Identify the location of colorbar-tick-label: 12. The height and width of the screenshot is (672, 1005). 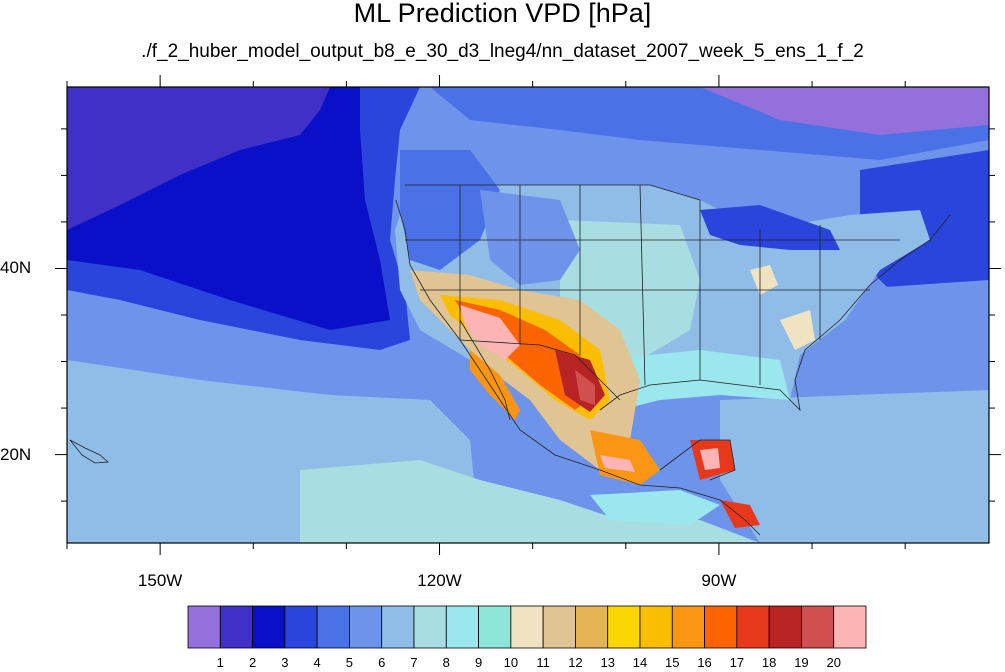
(575, 662).